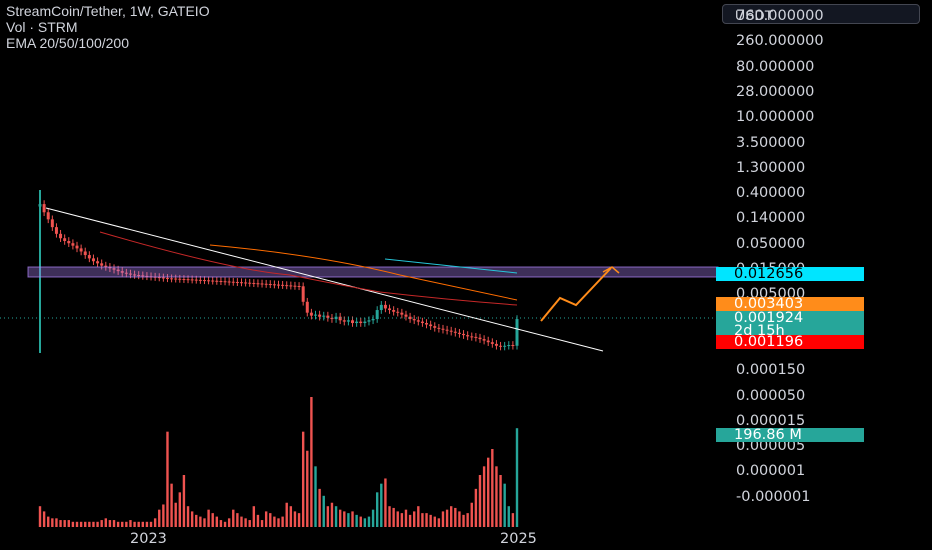  I want to click on price-tick: 260.000000, so click(780, 41).